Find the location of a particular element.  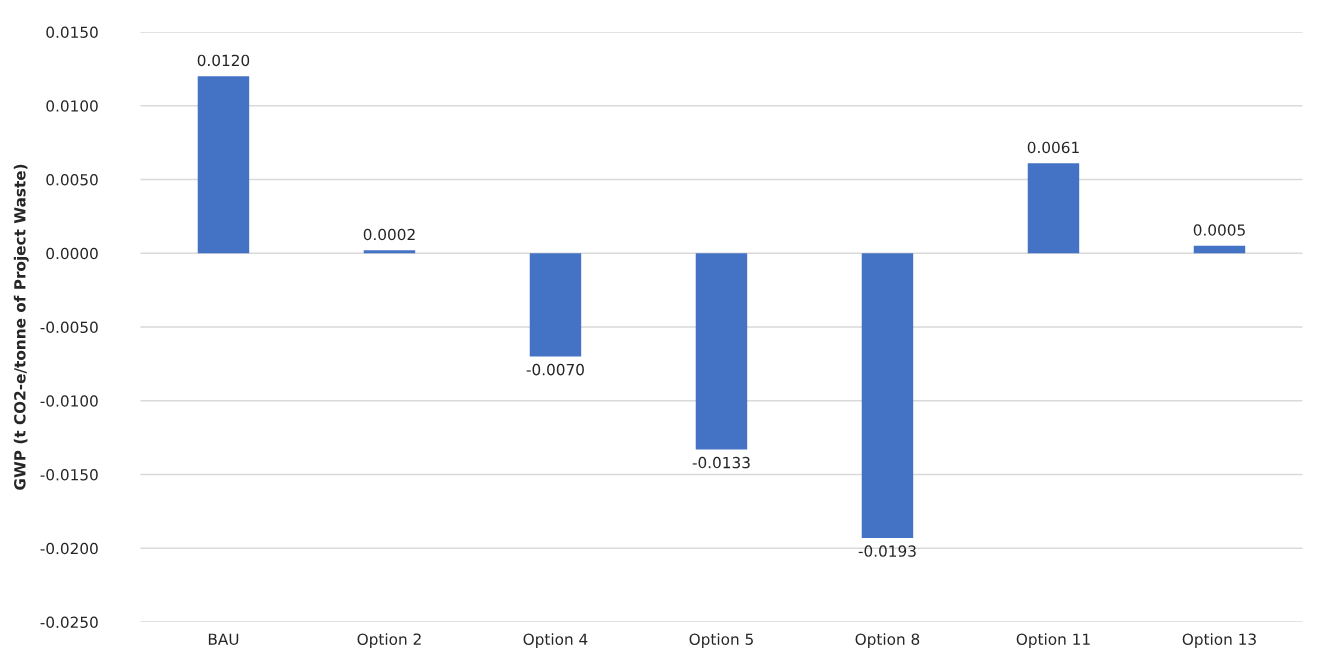

data-label: -0.0070 is located at coordinates (555, 369).